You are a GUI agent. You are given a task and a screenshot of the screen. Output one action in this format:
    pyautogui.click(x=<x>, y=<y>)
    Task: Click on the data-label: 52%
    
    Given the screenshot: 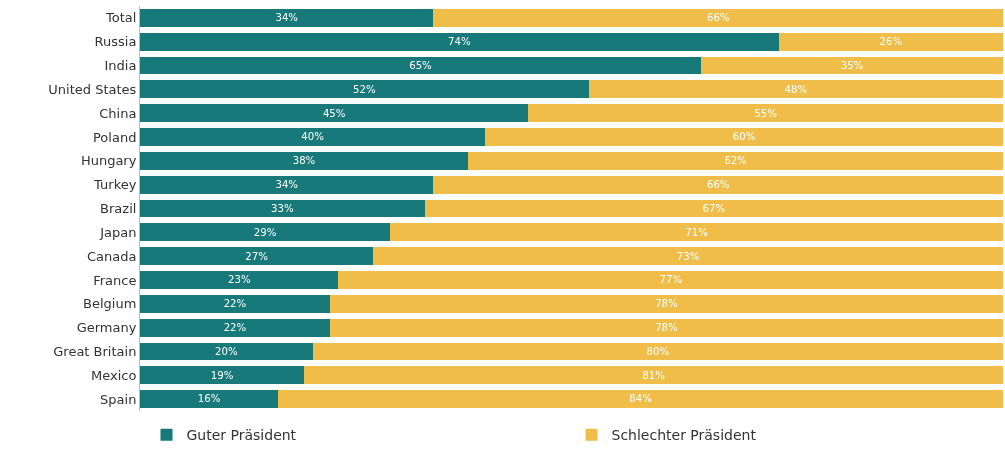 What is the action you would take?
    pyautogui.click(x=365, y=89)
    